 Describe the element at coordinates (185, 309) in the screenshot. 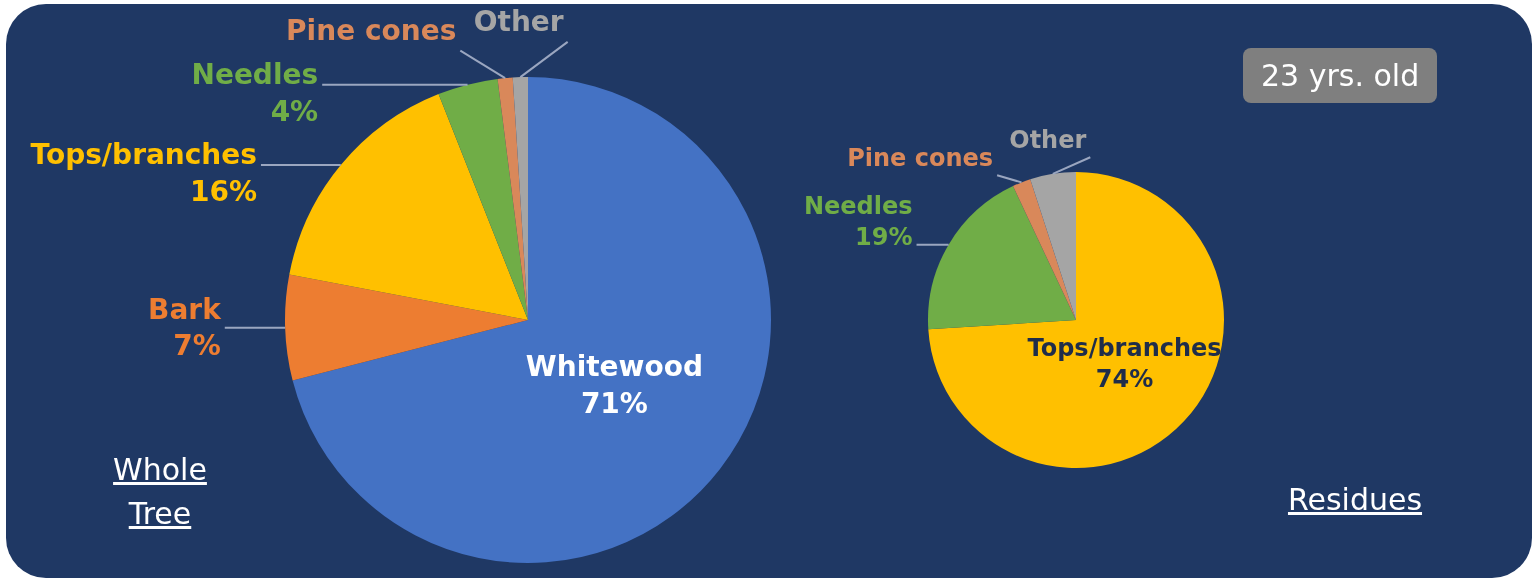

I see `slice-label: Bark` at that location.